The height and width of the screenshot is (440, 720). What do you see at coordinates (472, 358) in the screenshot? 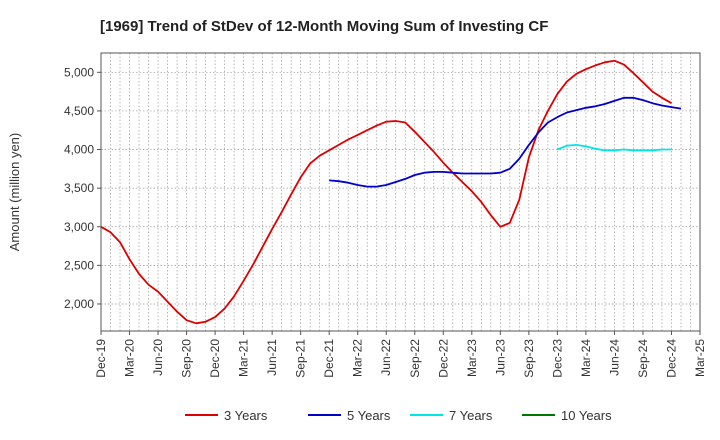
I see `x-tick-label: Mar-23` at bounding box center [472, 358].